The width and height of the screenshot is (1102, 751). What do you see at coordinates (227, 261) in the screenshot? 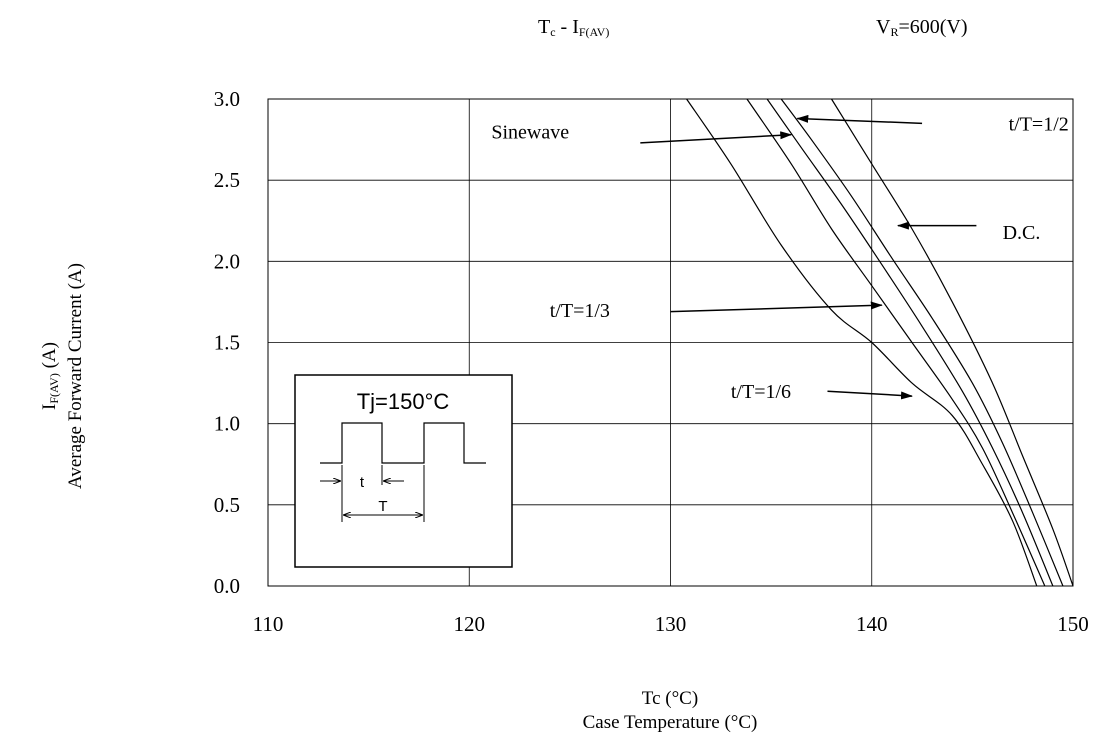
I see `y-tick-label: 2.0` at bounding box center [227, 261].